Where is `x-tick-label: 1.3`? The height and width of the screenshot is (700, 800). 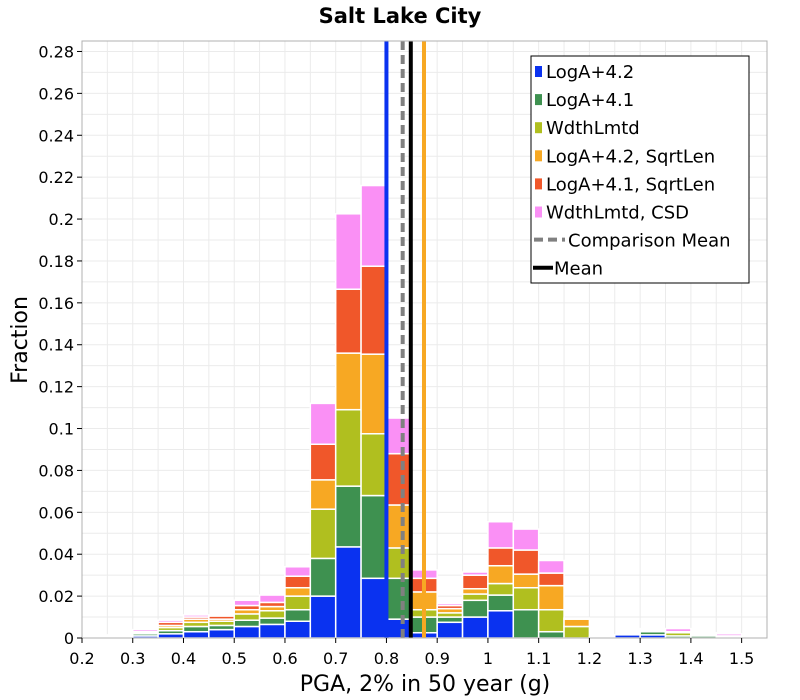
x-tick-label: 1.3 is located at coordinates (639, 658).